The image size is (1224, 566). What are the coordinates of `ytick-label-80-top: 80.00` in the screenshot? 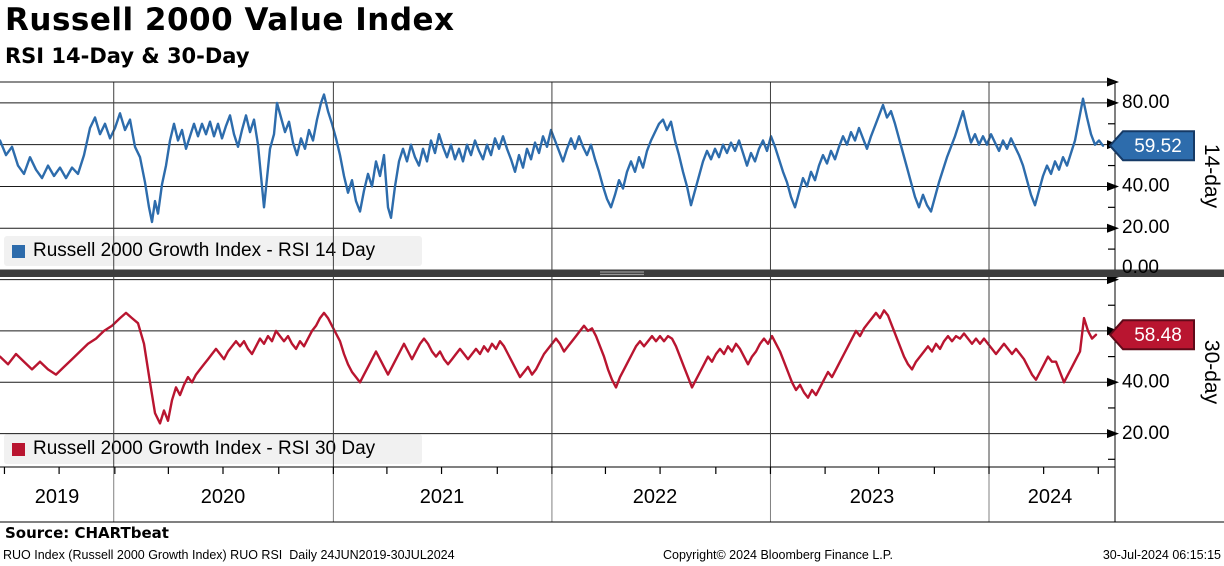 It's located at (1146, 102).